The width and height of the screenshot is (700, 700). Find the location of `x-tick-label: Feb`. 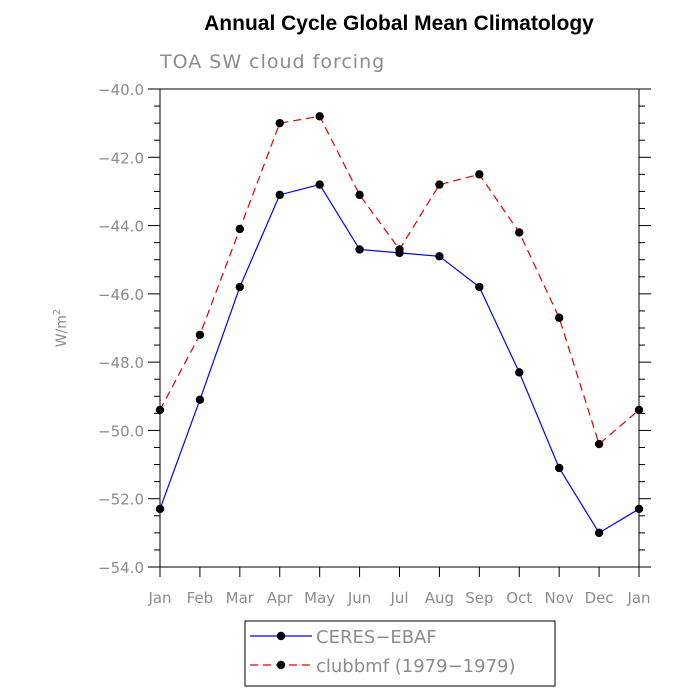

x-tick-label: Feb is located at coordinates (200, 598).